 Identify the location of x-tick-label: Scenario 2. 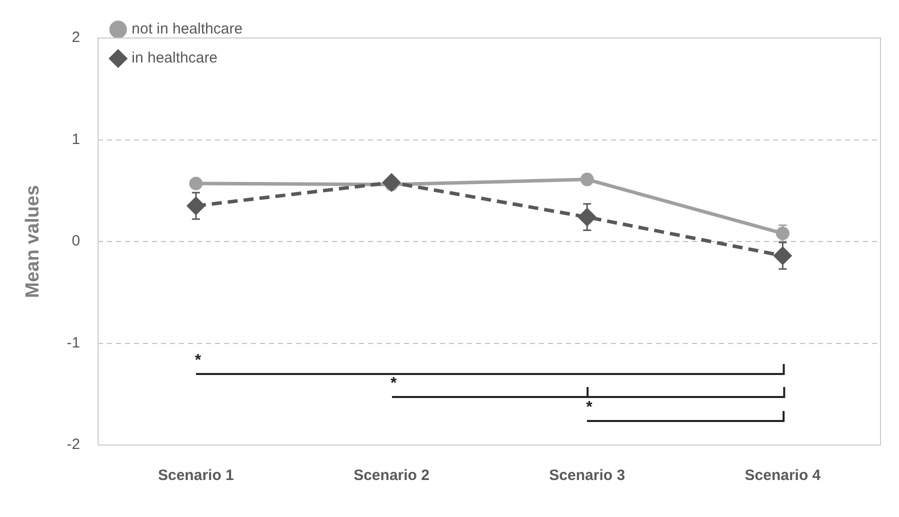
(392, 475).